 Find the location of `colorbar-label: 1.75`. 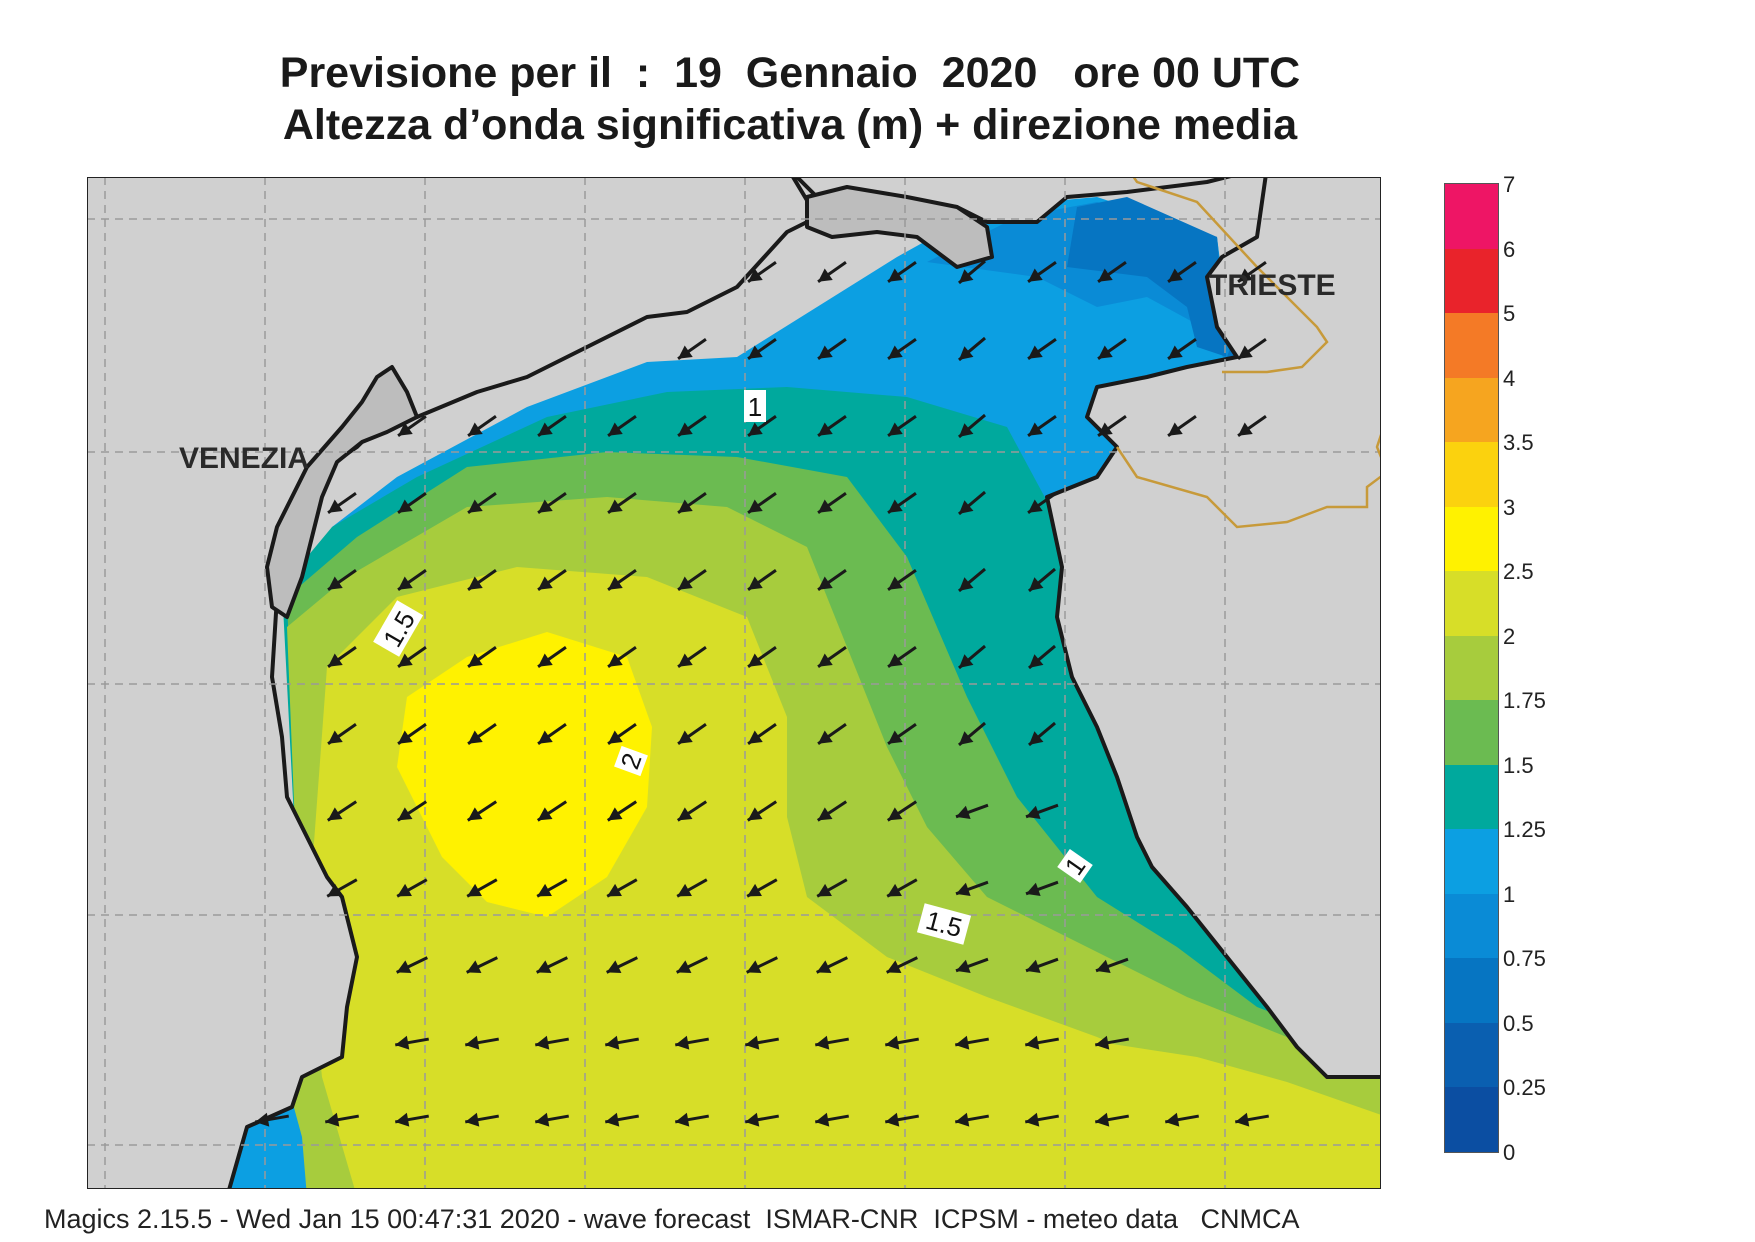

colorbar-label: 1.75 is located at coordinates (1524, 701).